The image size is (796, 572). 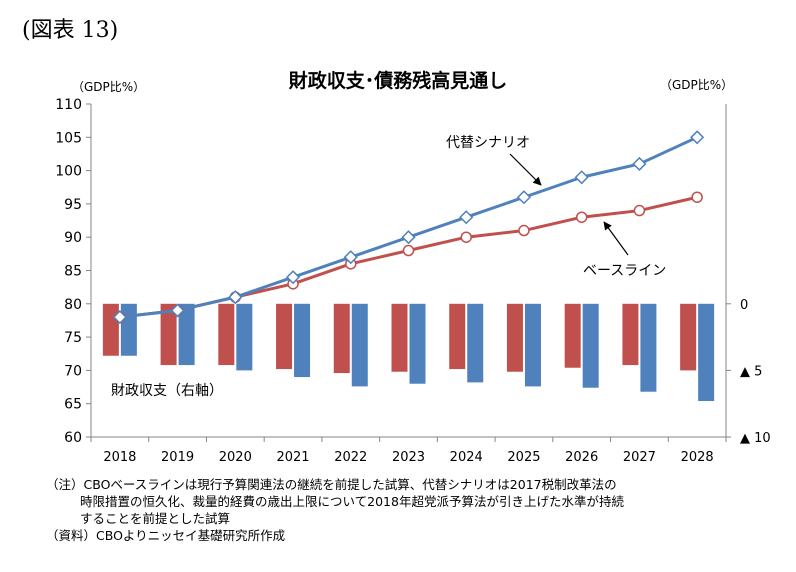 I want to click on x-tick-label: 2027, so click(x=639, y=457).